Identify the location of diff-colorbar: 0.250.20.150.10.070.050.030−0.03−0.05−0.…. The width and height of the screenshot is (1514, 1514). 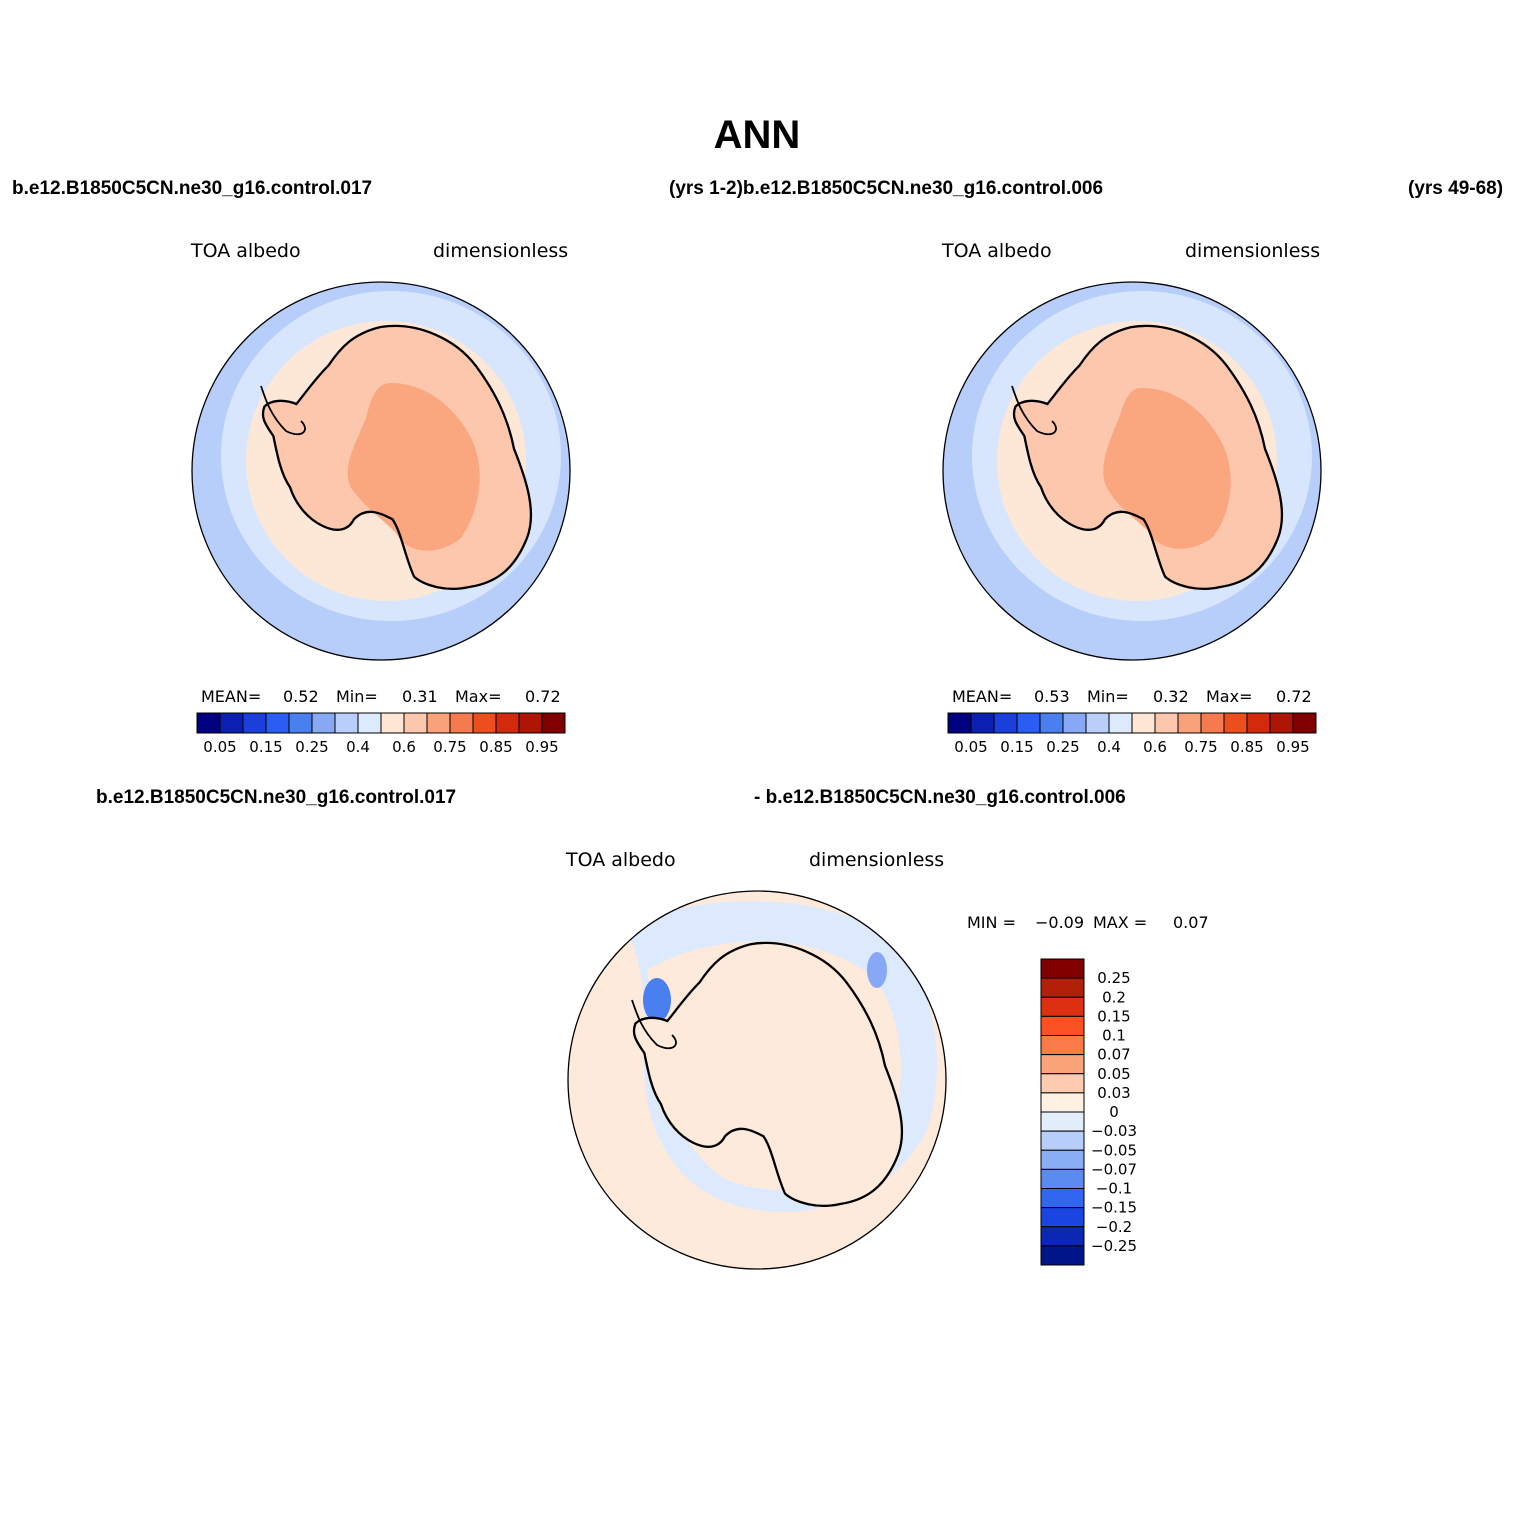
(1088, 1112).